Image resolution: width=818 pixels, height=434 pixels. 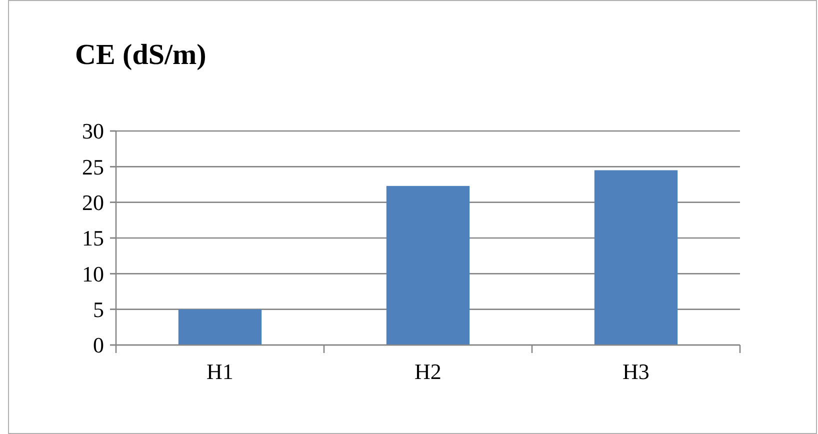 What do you see at coordinates (636, 371) in the screenshot?
I see `x-tick-label: H3` at bounding box center [636, 371].